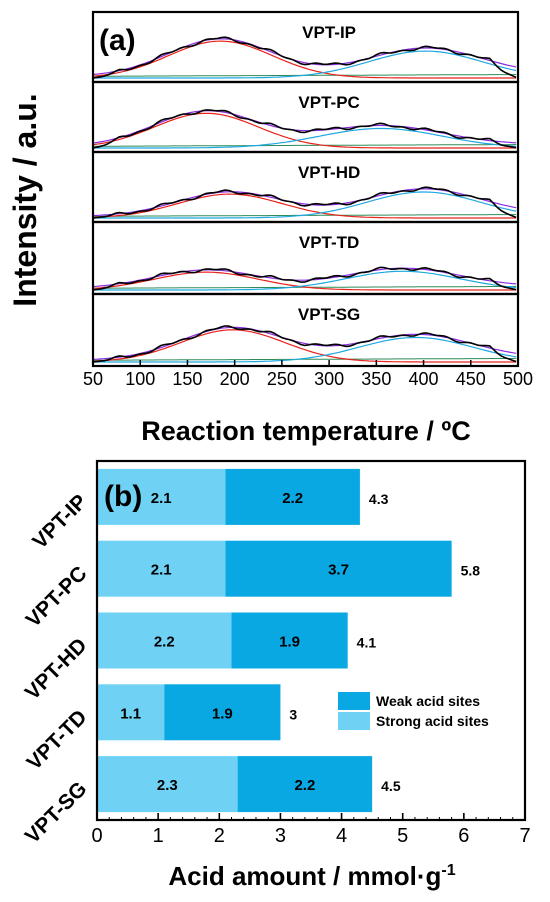 The width and height of the screenshot is (550, 902). I want to click on high-temp-peak-VPT-PC, so click(305, 138).